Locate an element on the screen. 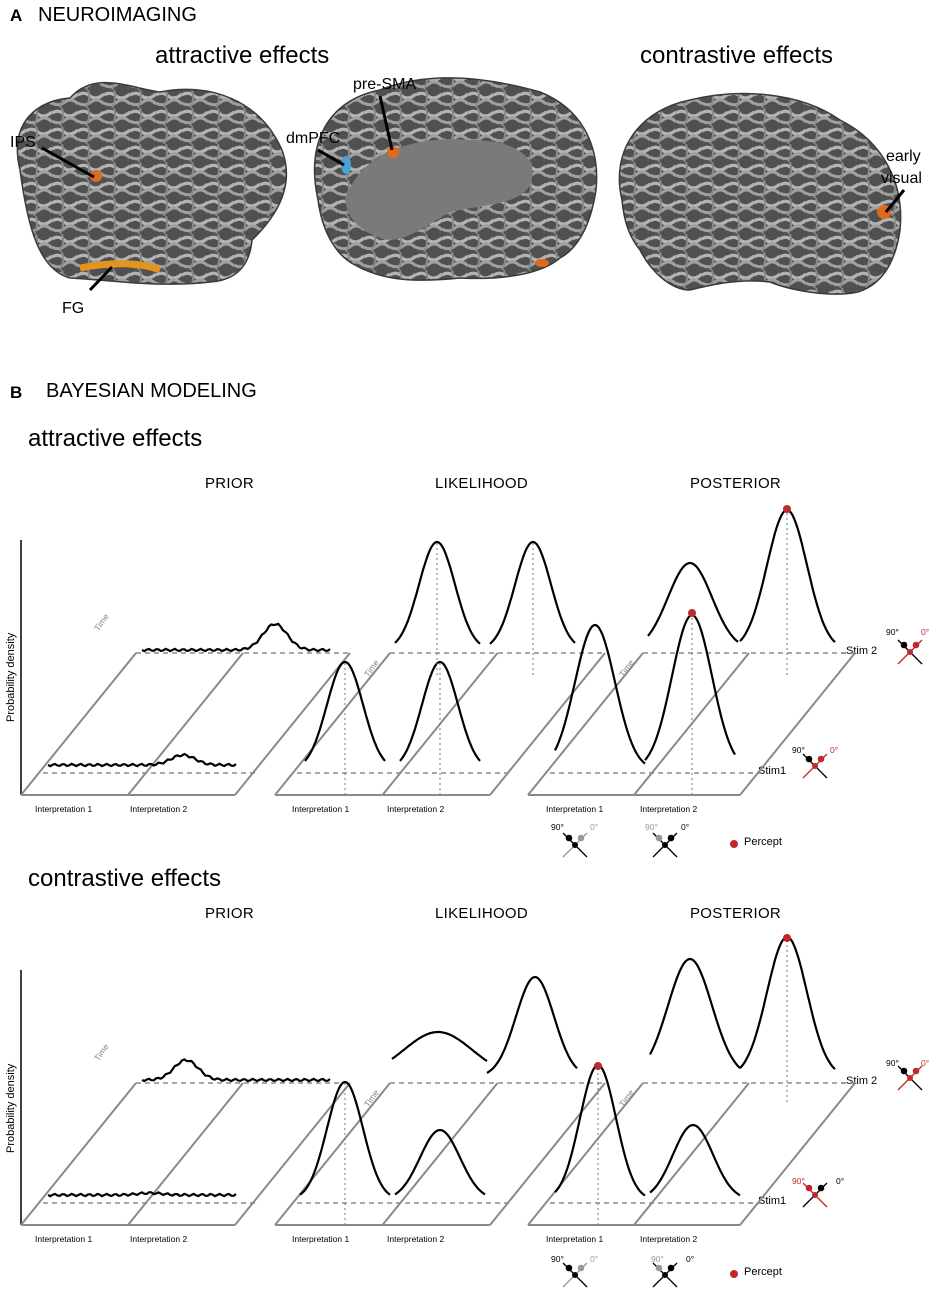 The width and height of the screenshot is (937, 1300). lateral-brain-left is located at coordinates (152, 183).